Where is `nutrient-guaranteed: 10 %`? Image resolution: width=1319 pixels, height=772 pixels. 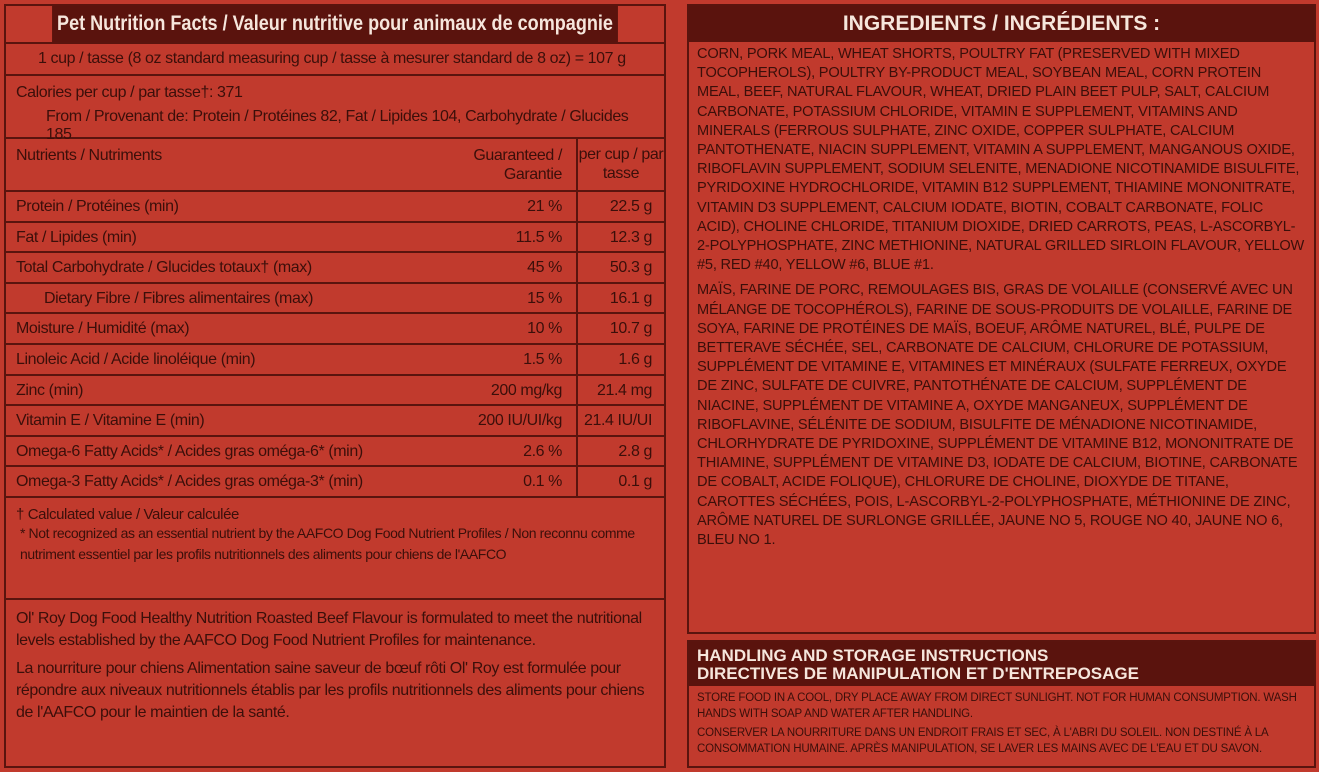 nutrient-guaranteed: 10 % is located at coordinates (544, 329).